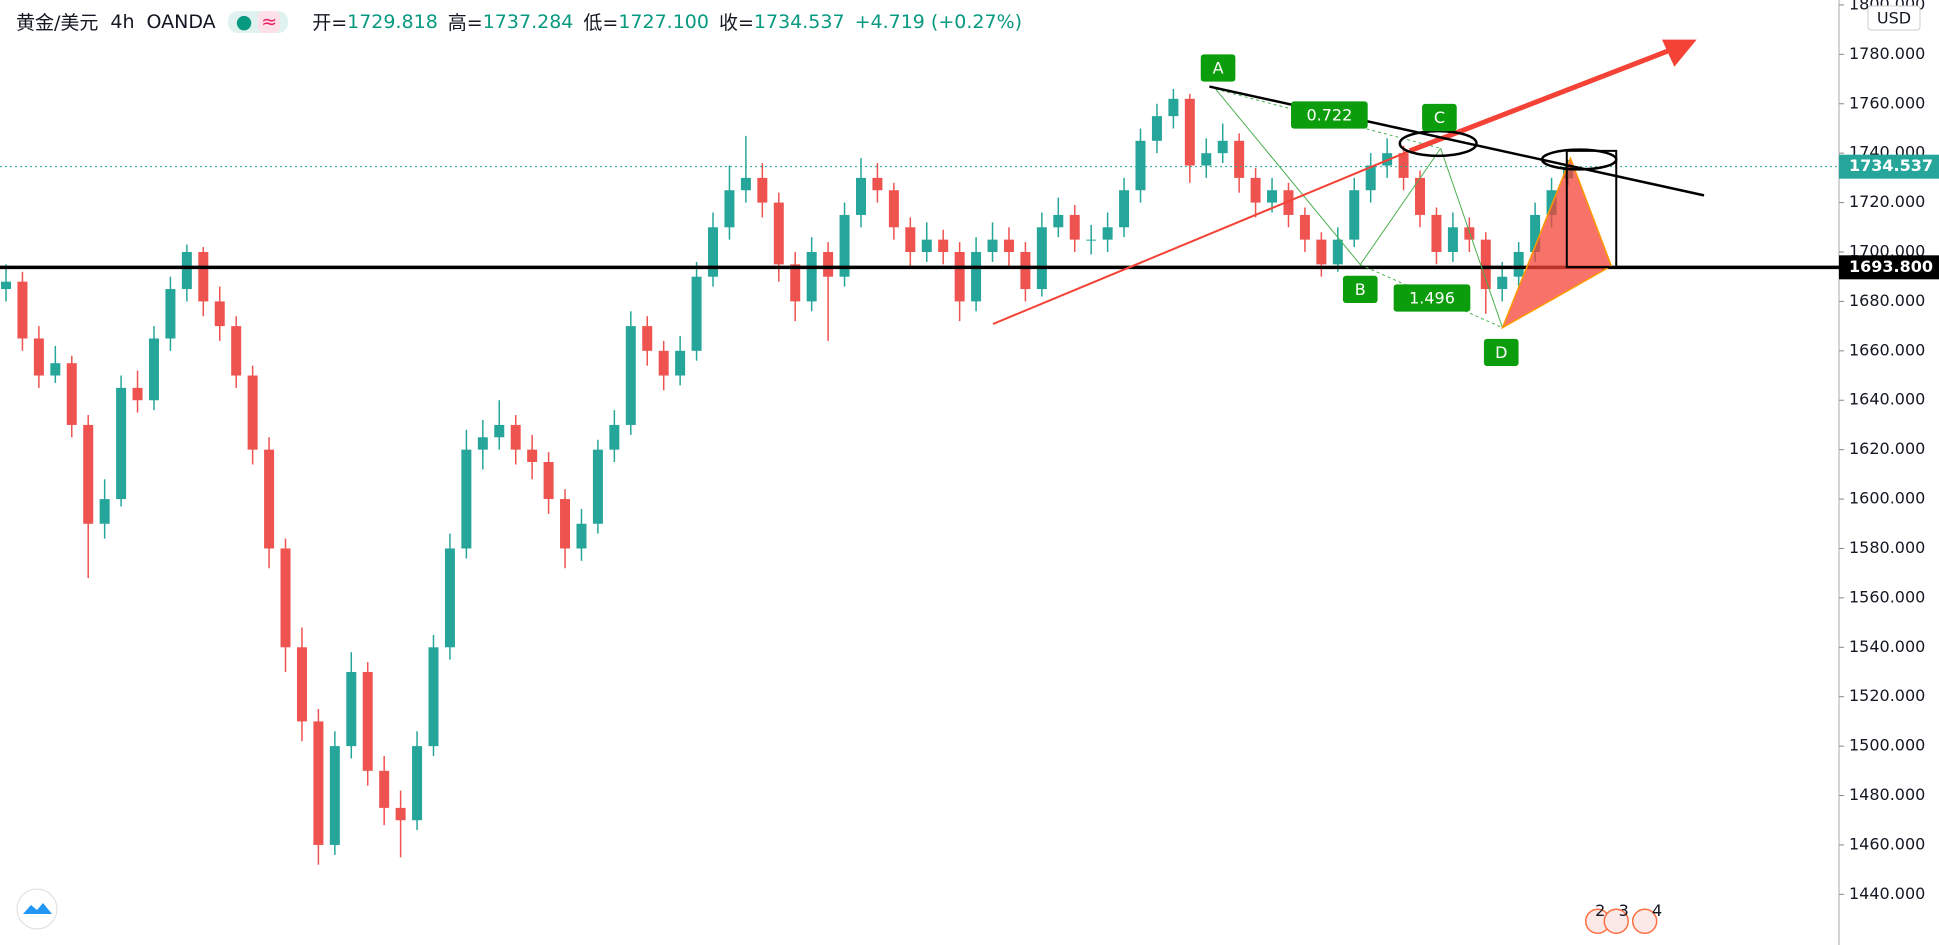 The height and width of the screenshot is (945, 1939). I want to click on y-tick-label: 1520.000, so click(1887, 695).